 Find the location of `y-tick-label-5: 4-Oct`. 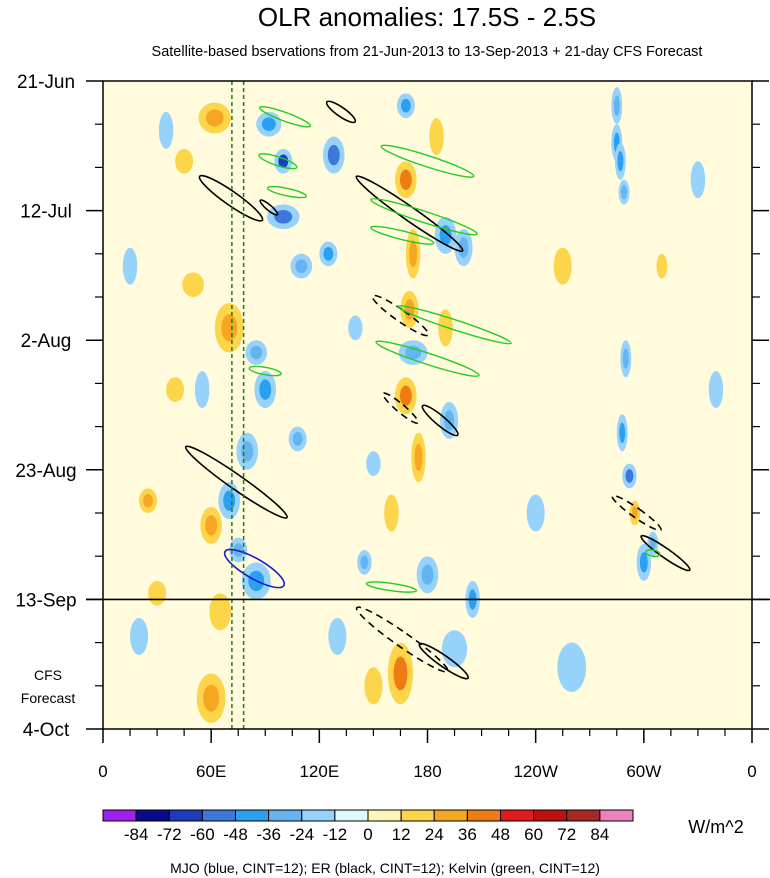

y-tick-label-5: 4-Oct is located at coordinates (46, 730).